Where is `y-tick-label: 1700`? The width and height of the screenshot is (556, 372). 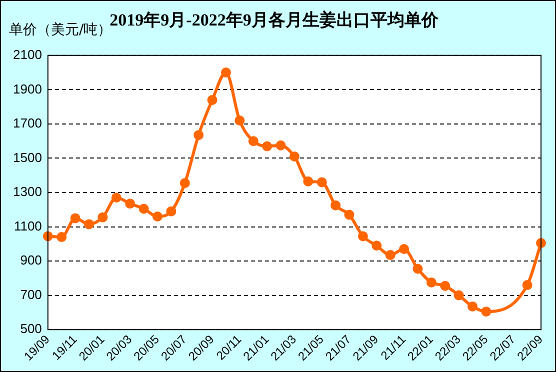 y-tick-label: 1700 is located at coordinates (27, 123).